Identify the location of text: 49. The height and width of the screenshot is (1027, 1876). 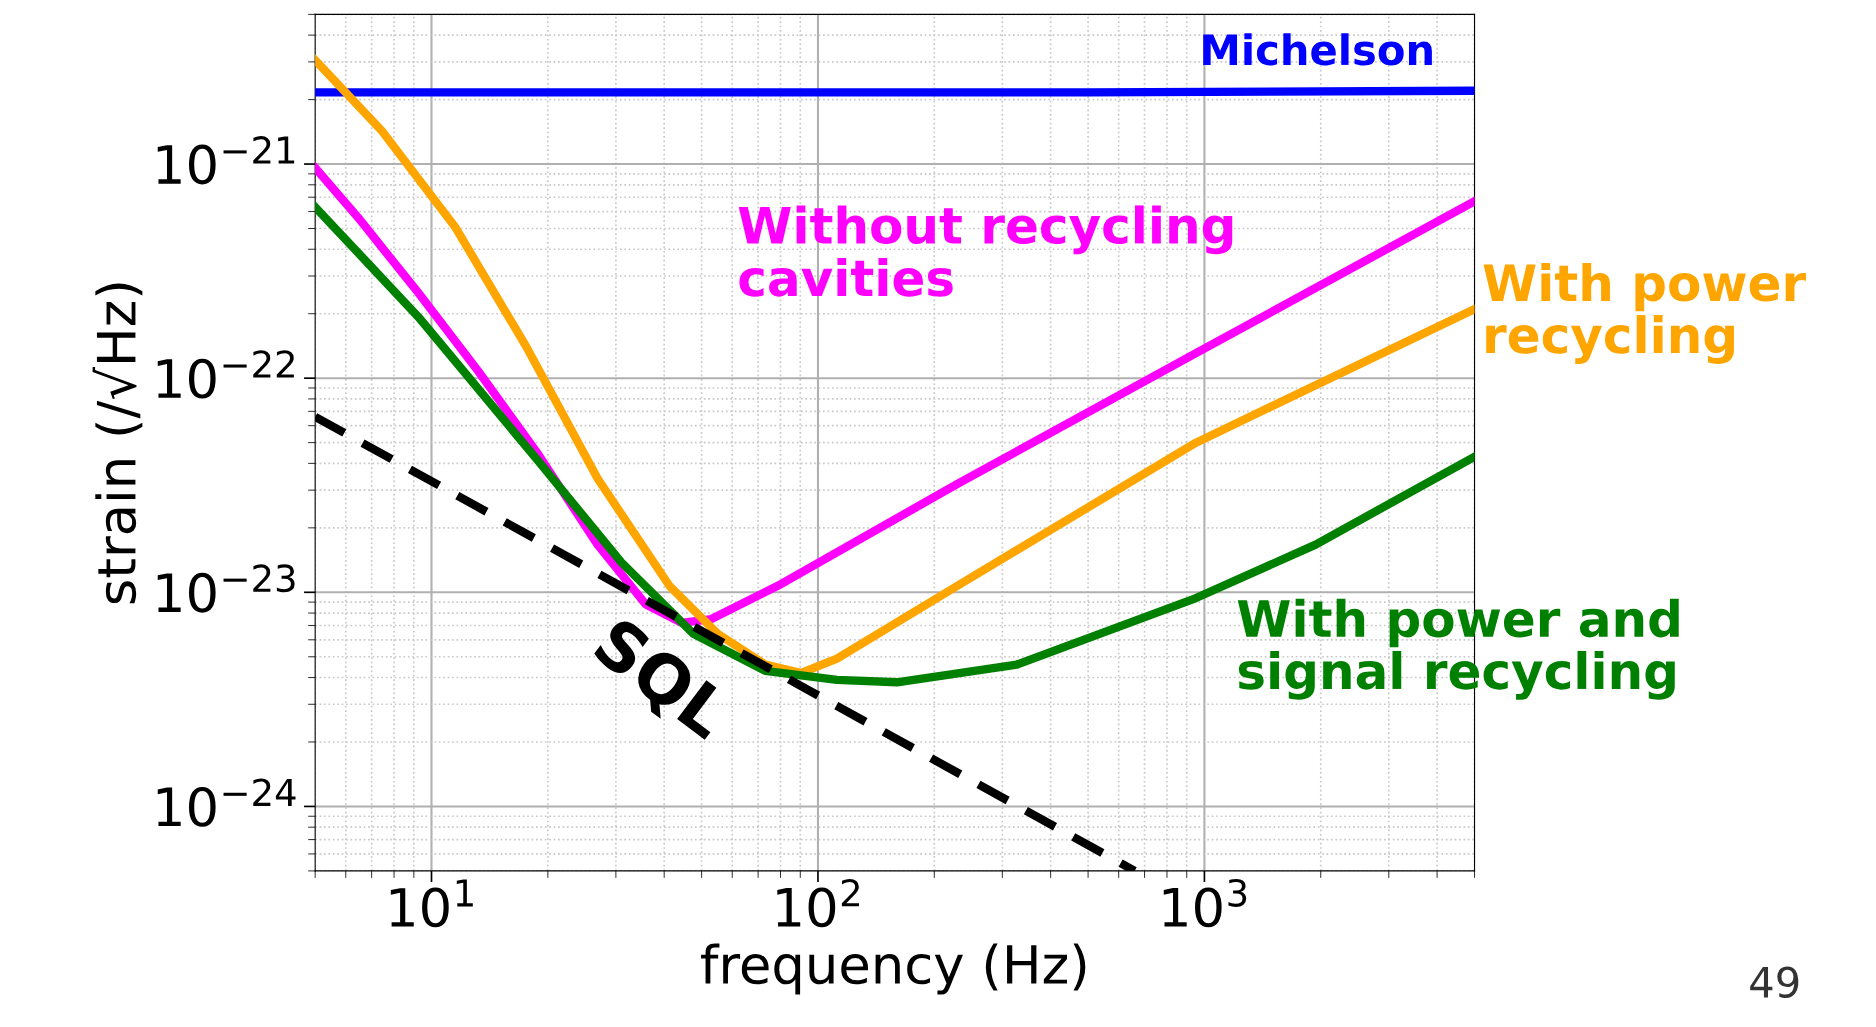
(1774, 982).